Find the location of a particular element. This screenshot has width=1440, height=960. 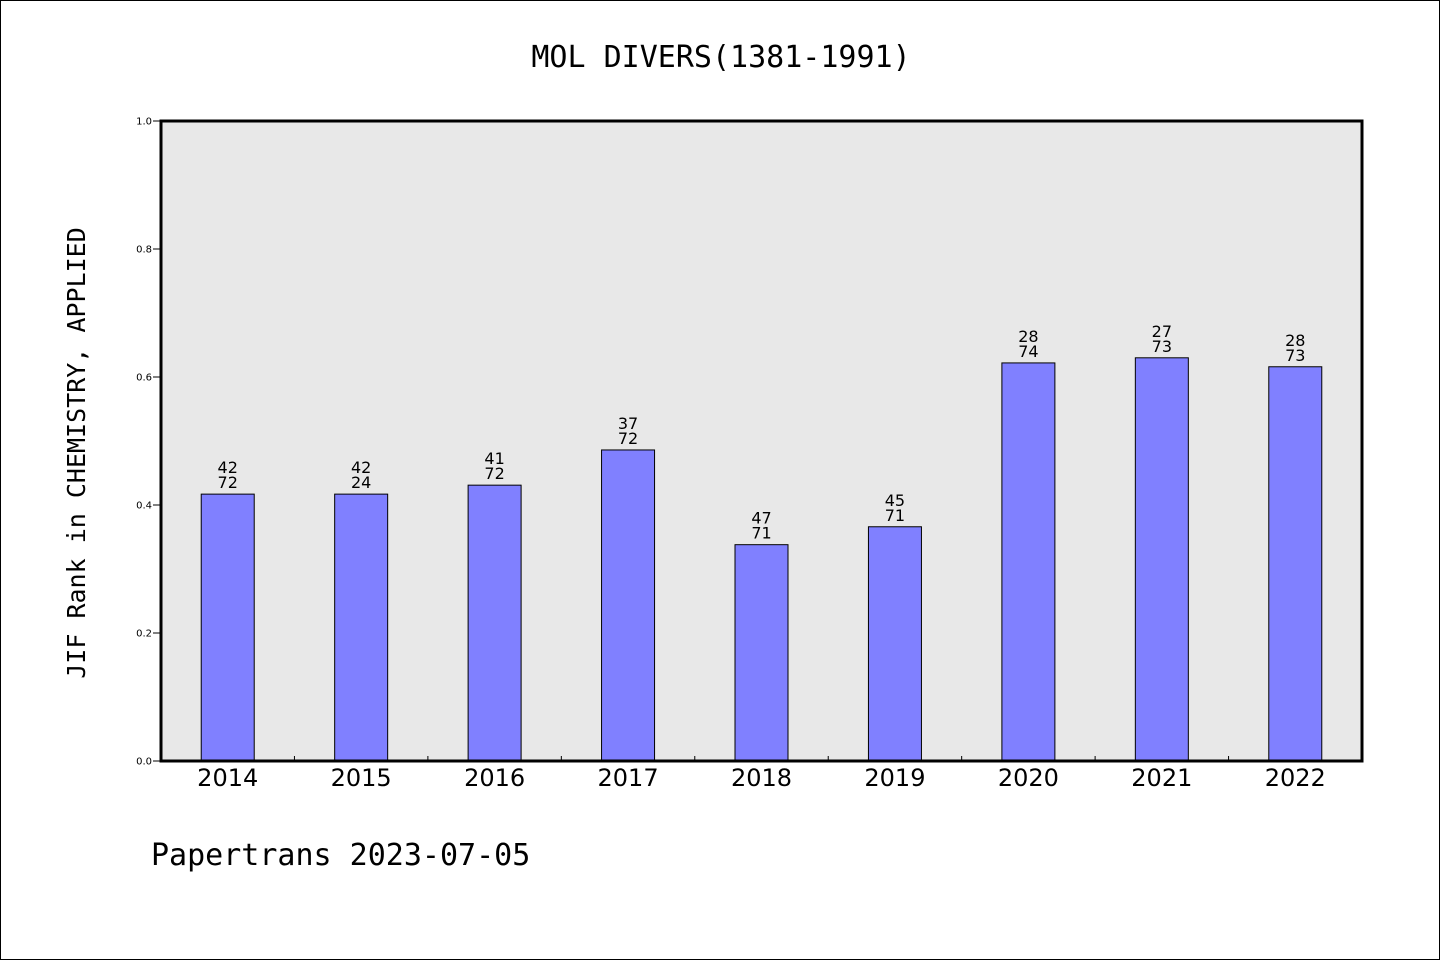

data-label-top: 41 is located at coordinates (494, 458).